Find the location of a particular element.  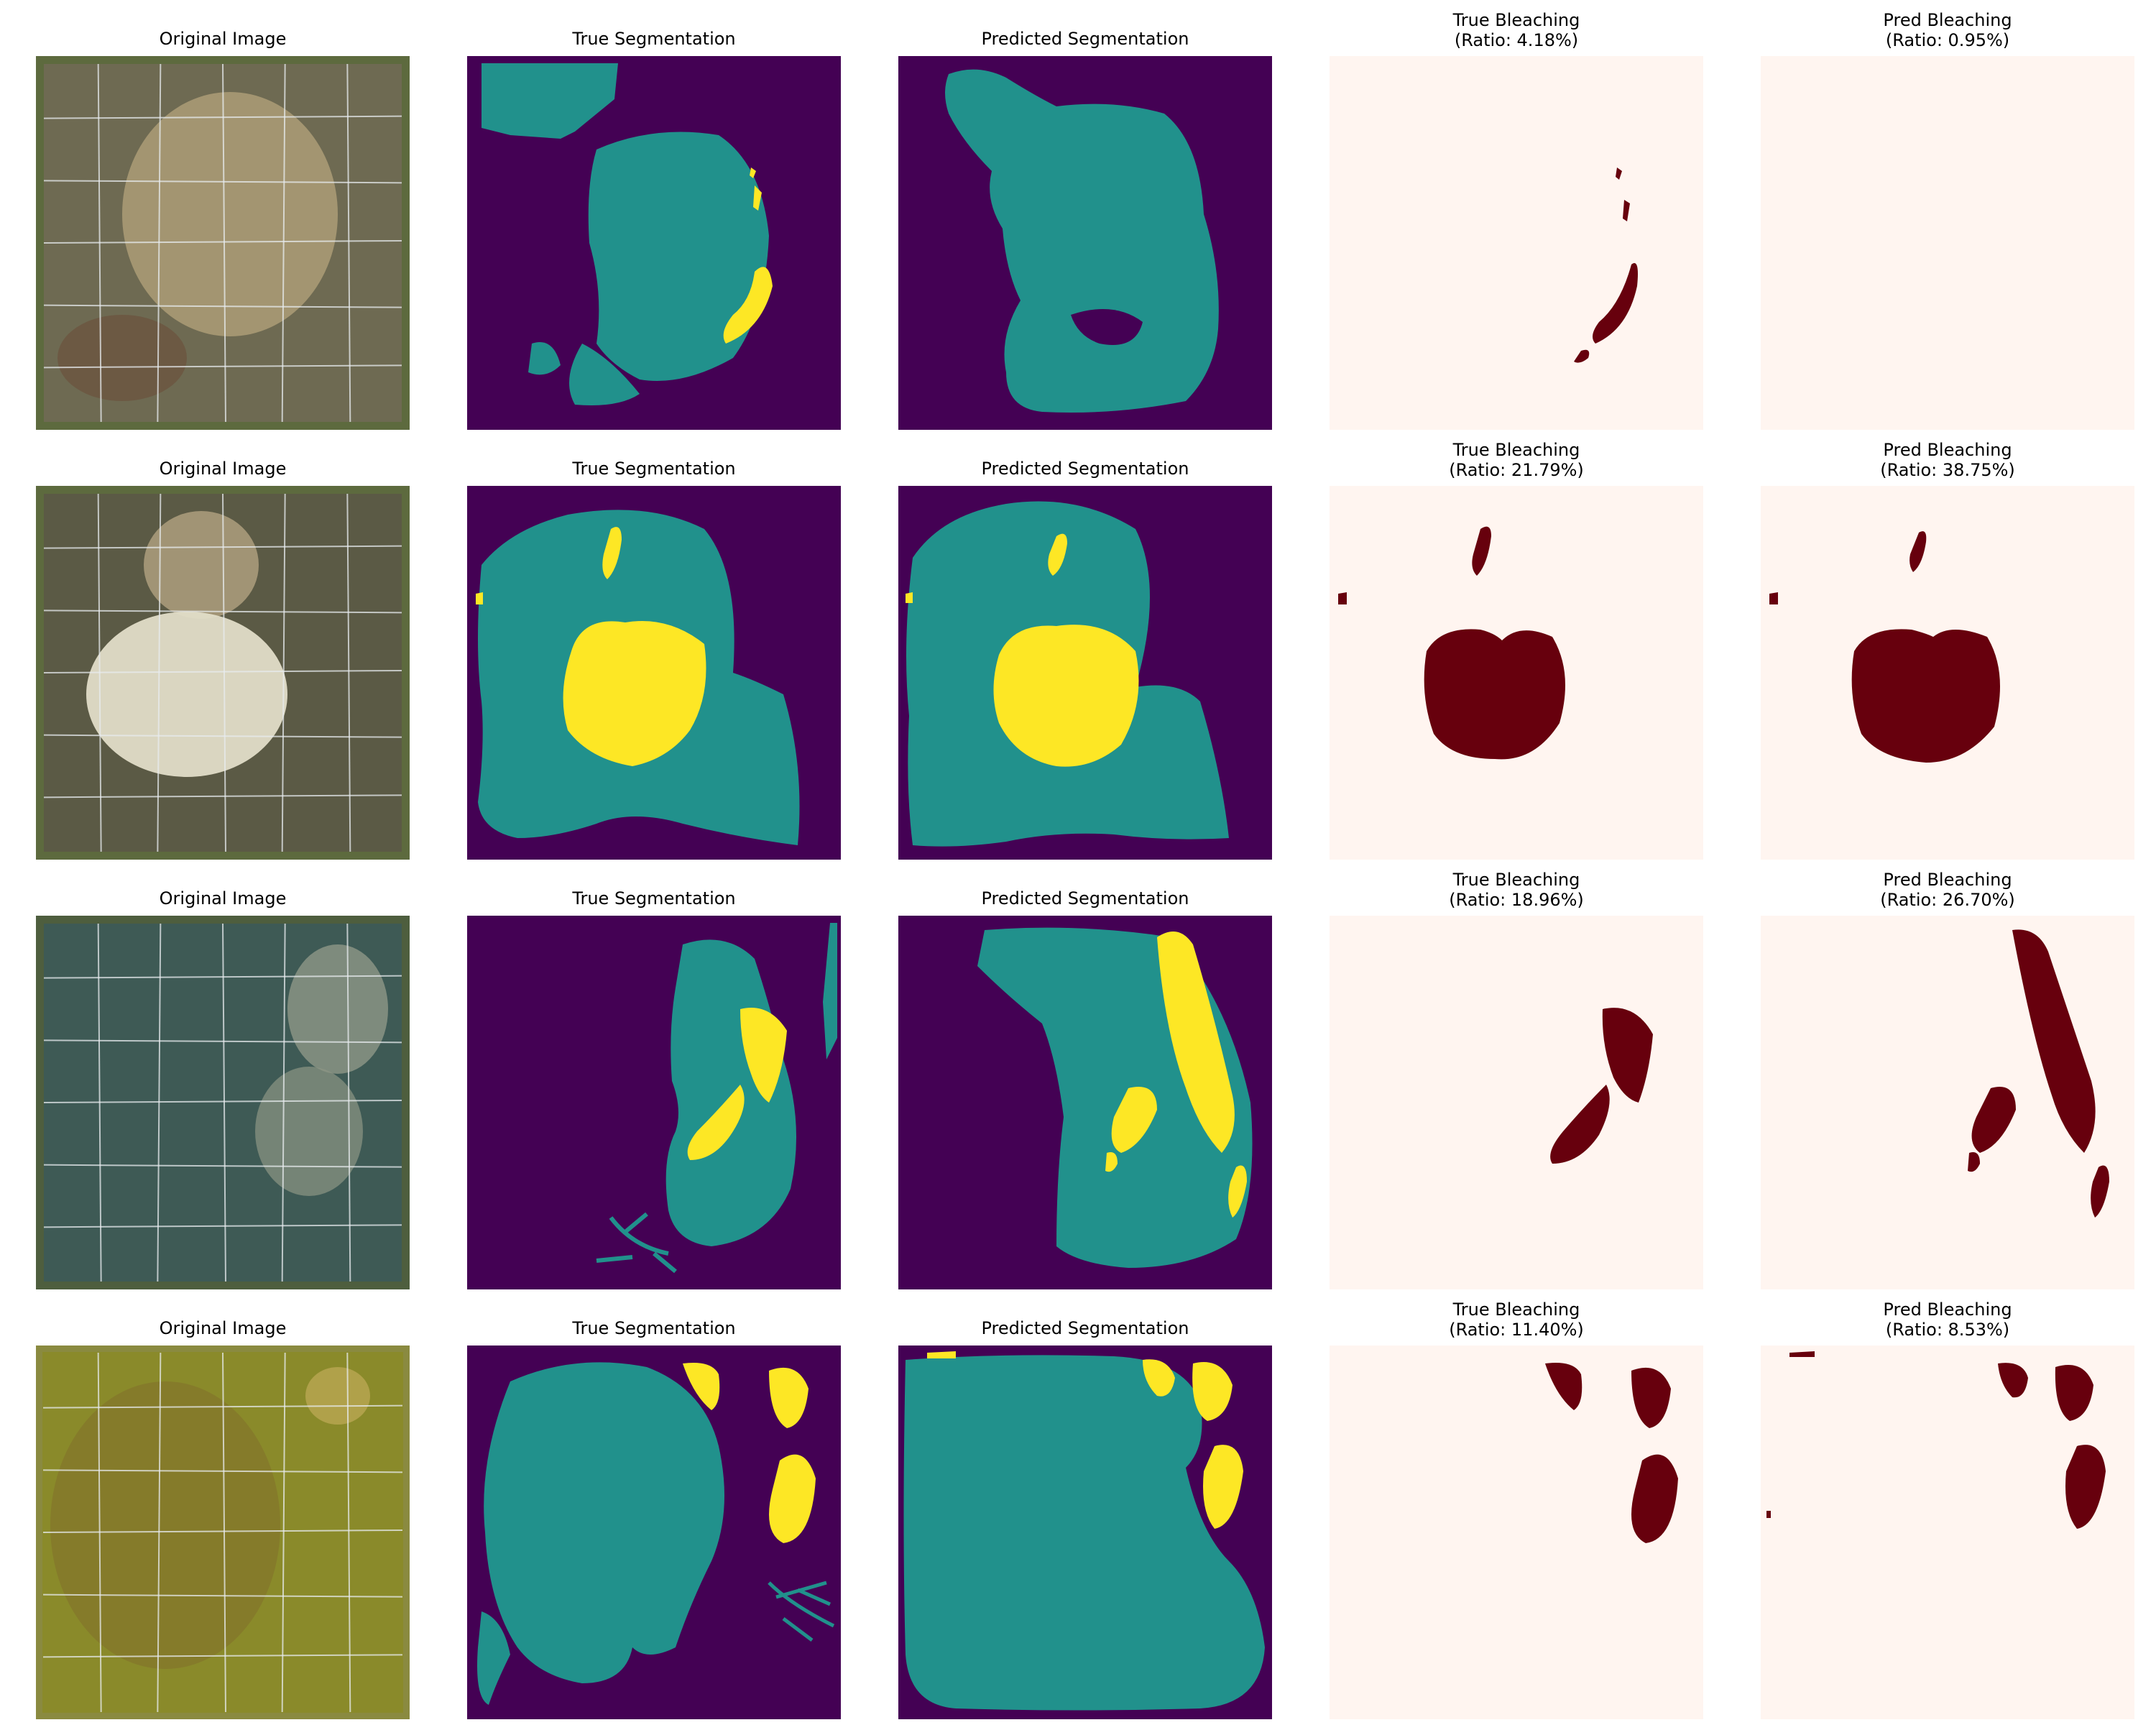

original-image-row1 is located at coordinates (223, 243).